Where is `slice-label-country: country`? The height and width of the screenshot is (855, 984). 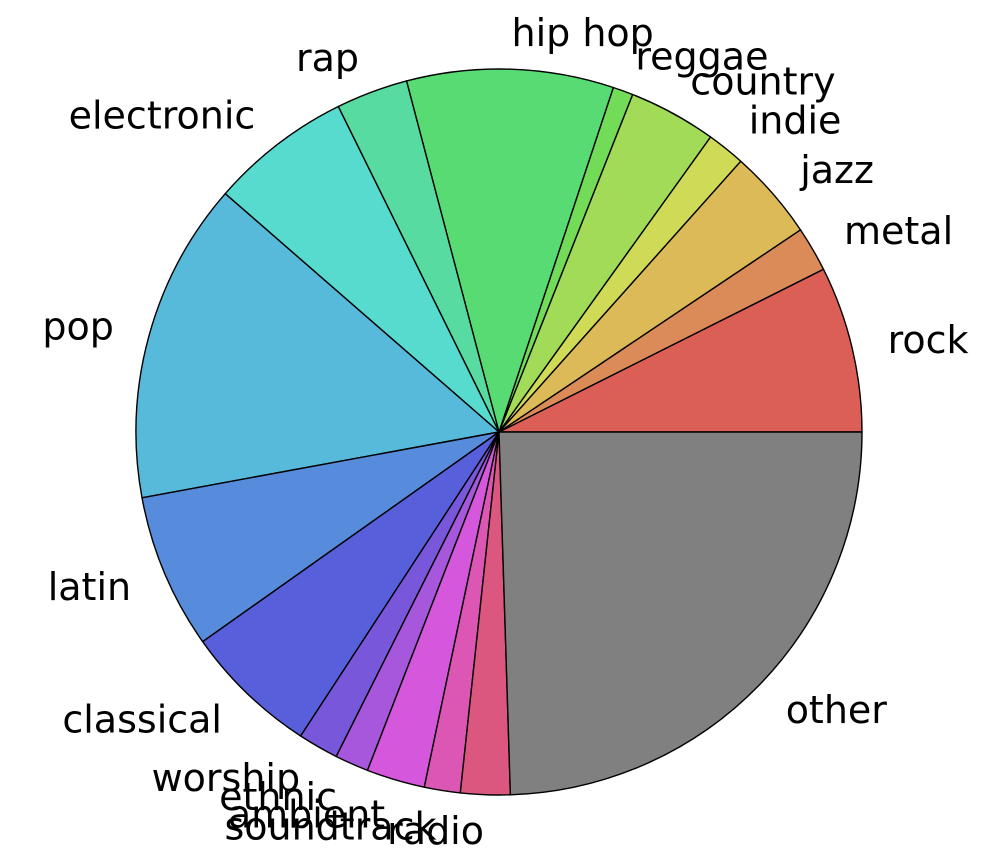
slice-label-country: country is located at coordinates (762, 82).